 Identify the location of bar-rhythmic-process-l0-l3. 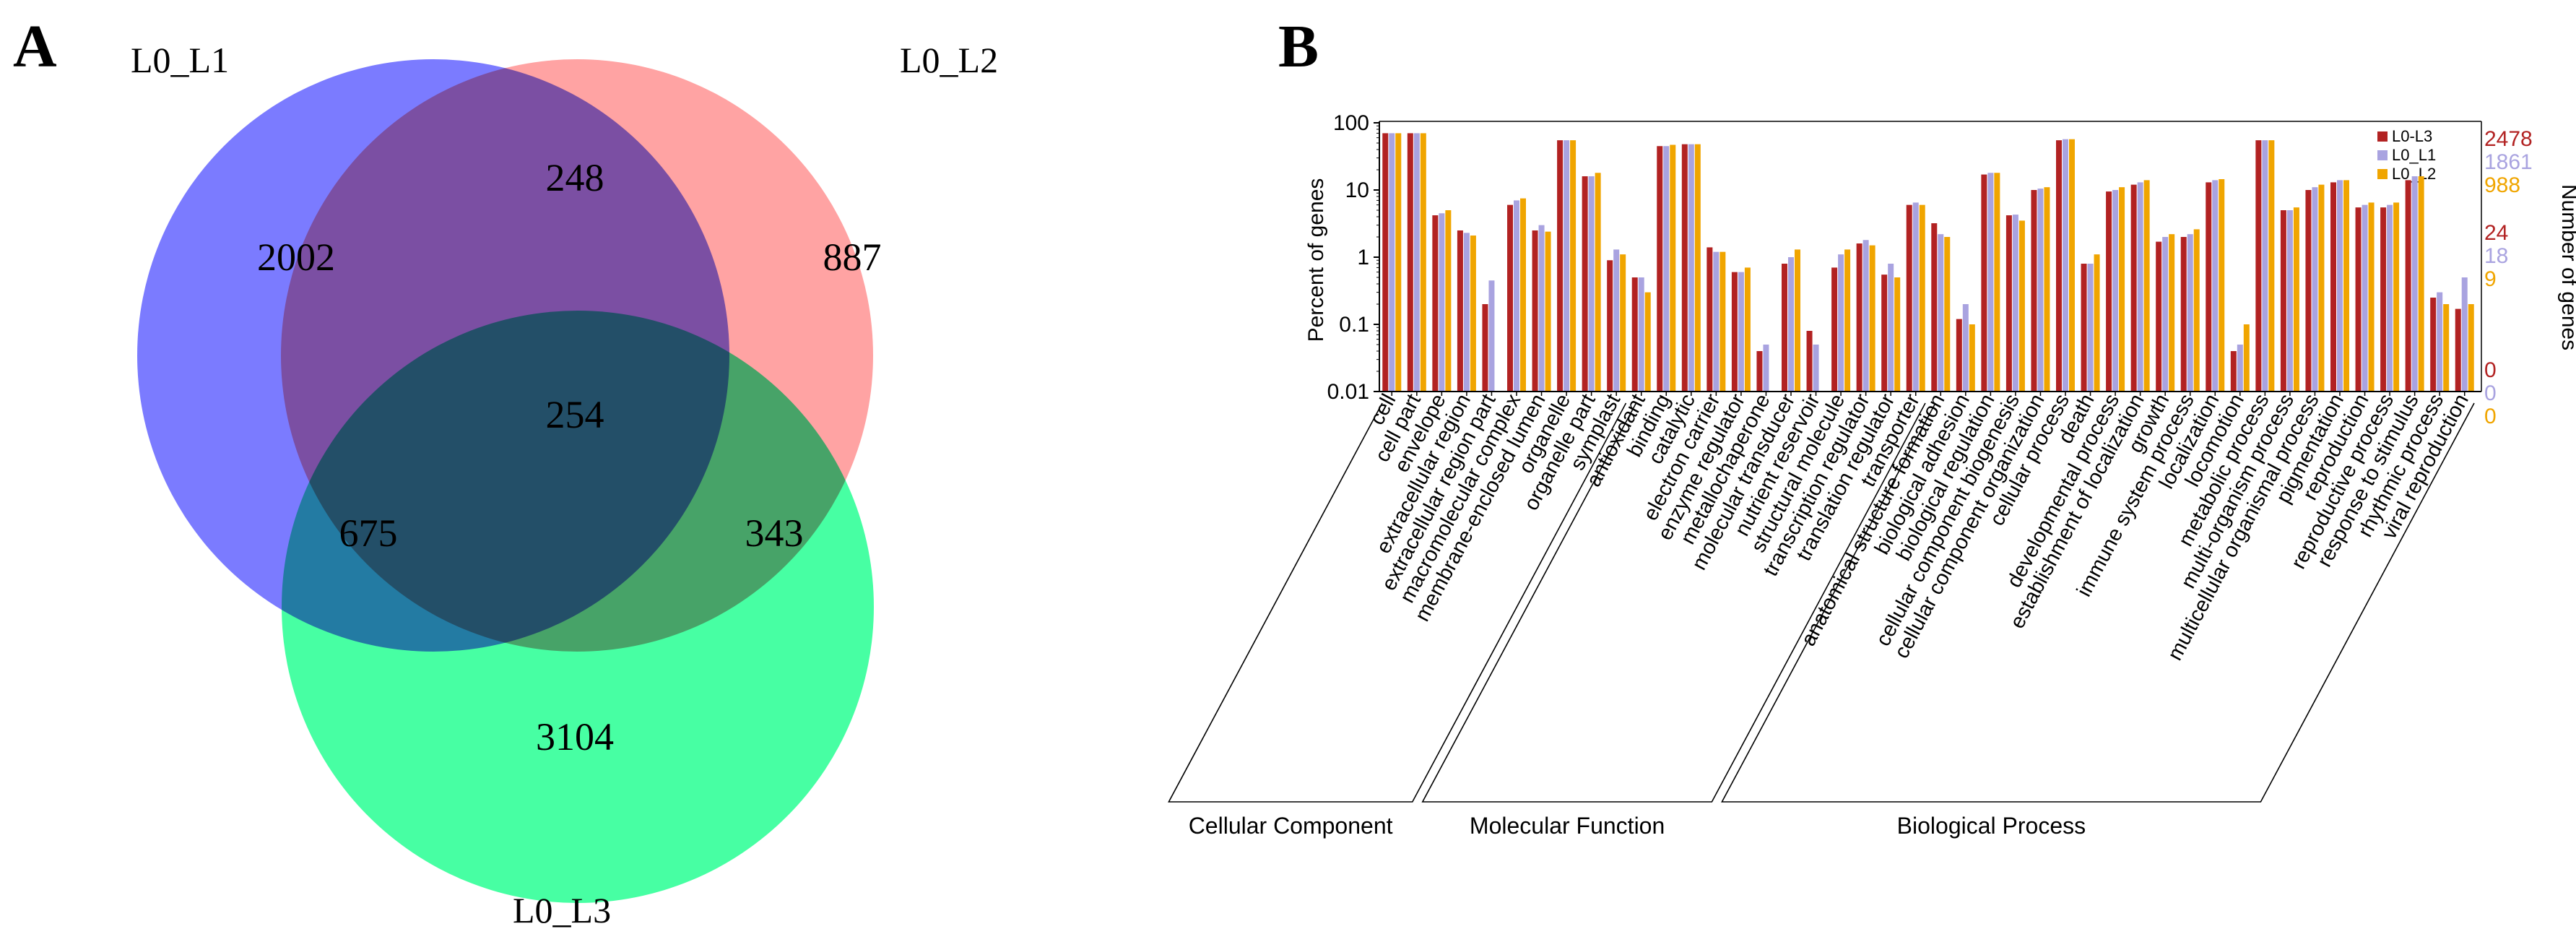
(2433, 344).